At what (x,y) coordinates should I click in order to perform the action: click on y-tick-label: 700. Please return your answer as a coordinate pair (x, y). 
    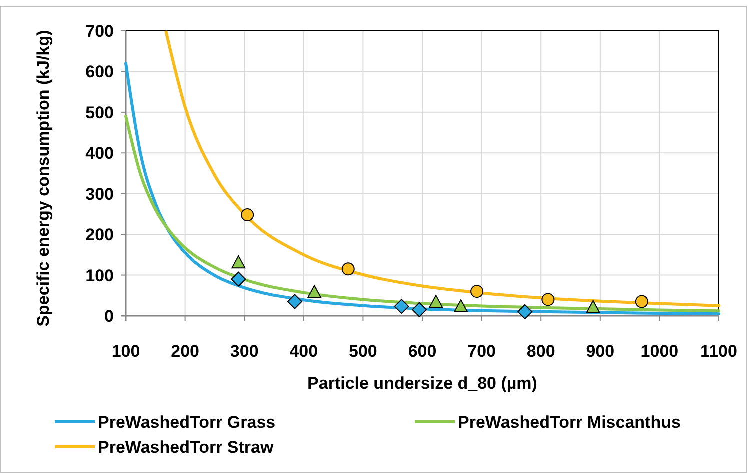
    Looking at the image, I should click on (100, 31).